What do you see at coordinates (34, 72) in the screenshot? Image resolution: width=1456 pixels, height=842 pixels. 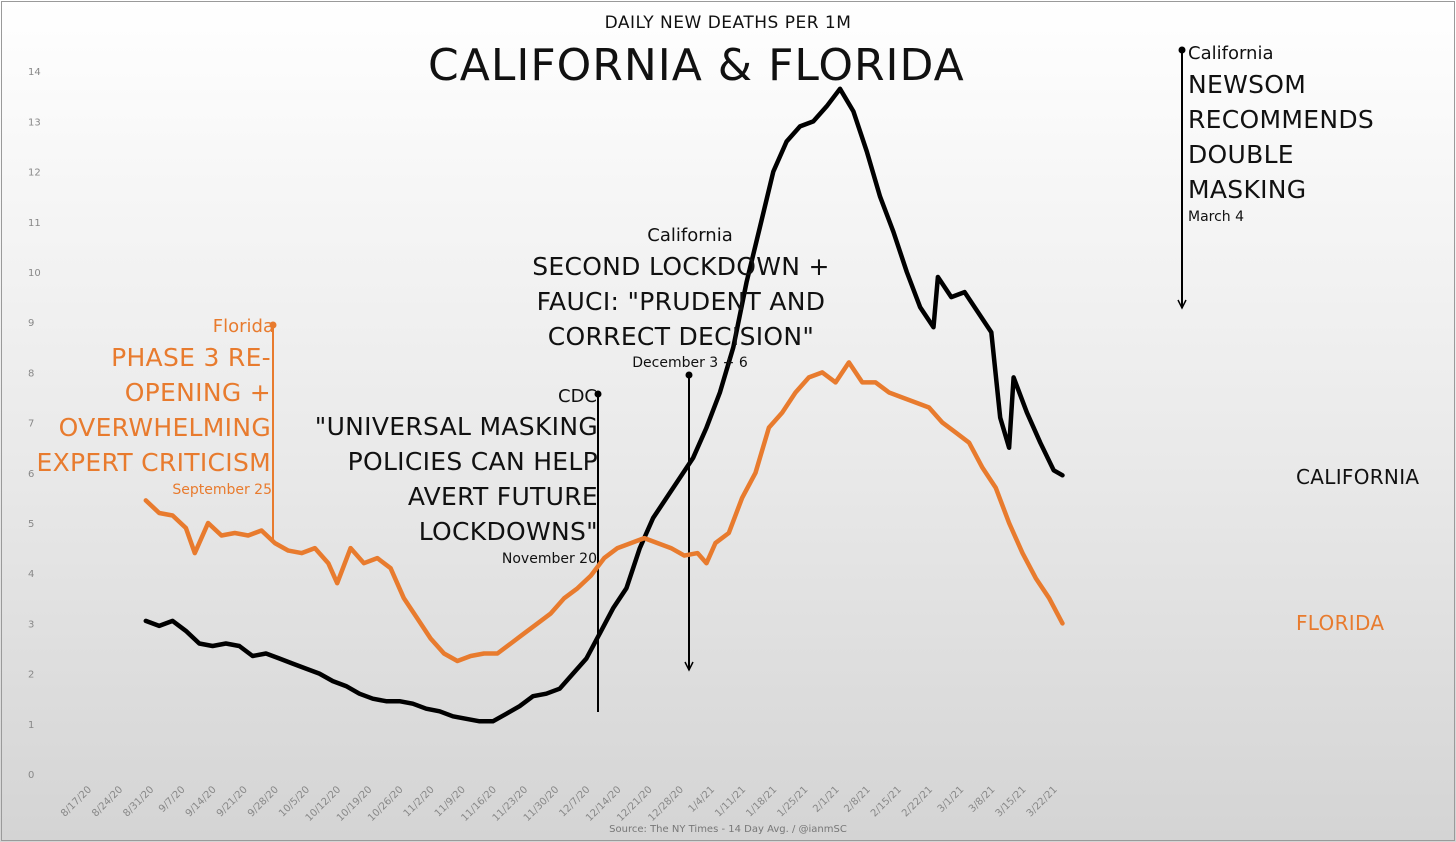 I see `y-tick-label: 14` at bounding box center [34, 72].